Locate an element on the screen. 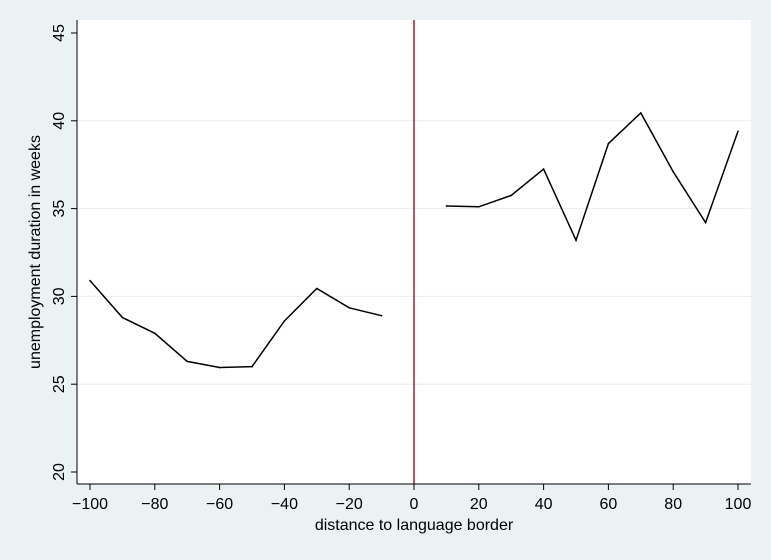 The height and width of the screenshot is (560, 771). x-tick-label-3: −40 is located at coordinates (284, 504).